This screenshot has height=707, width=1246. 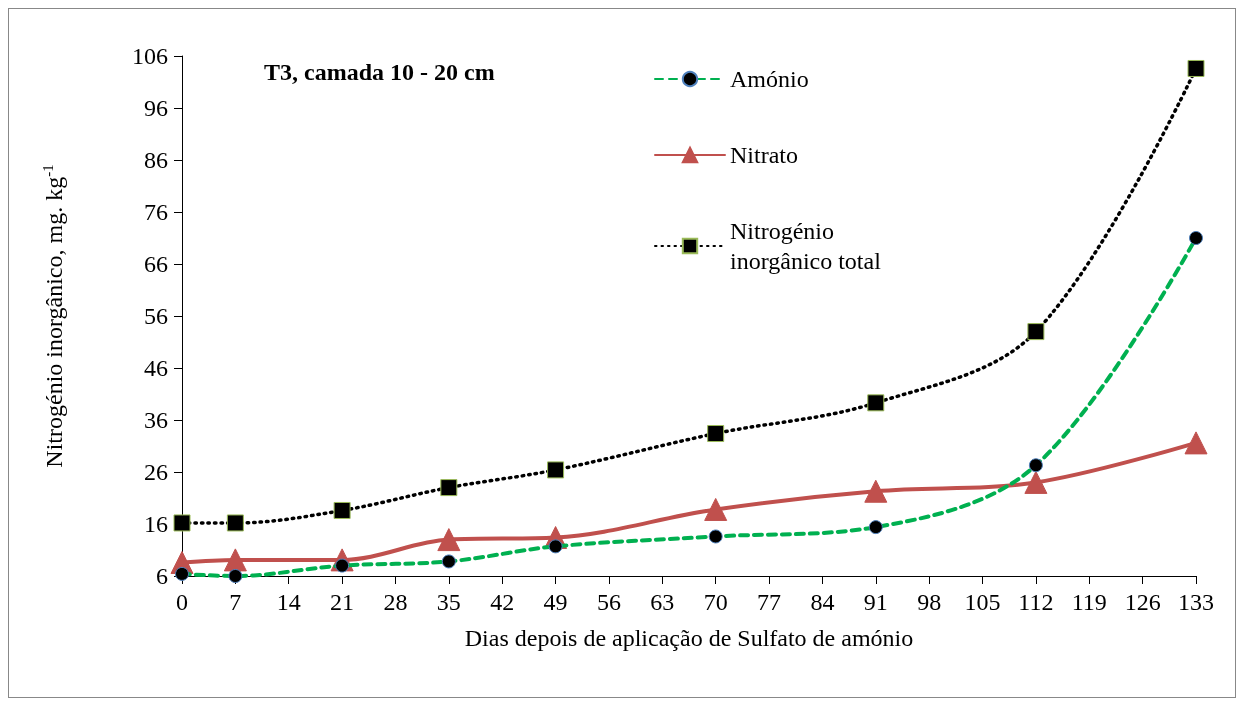 What do you see at coordinates (929, 602) in the screenshot?
I see `x-tick-label: 98` at bounding box center [929, 602].